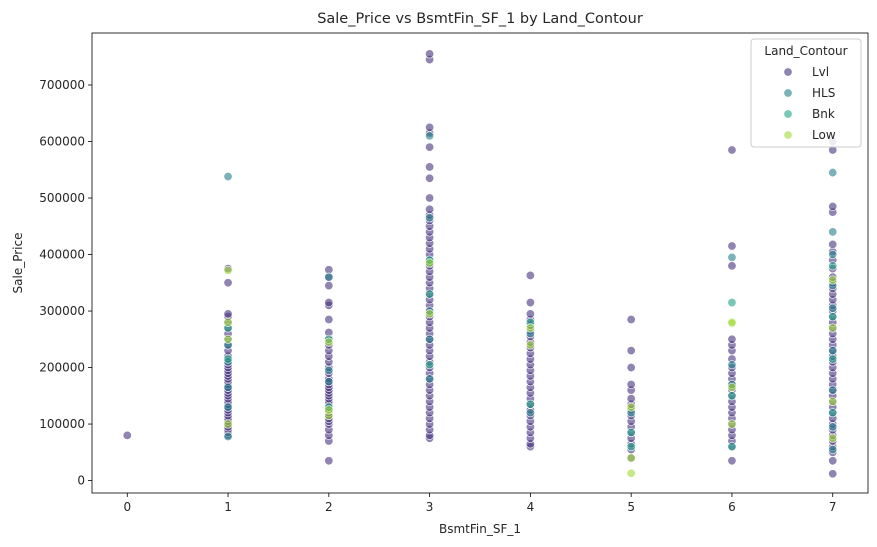 The image size is (877, 547). Describe the element at coordinates (788, 93) in the screenshot. I see `legend-marker-hls` at that location.